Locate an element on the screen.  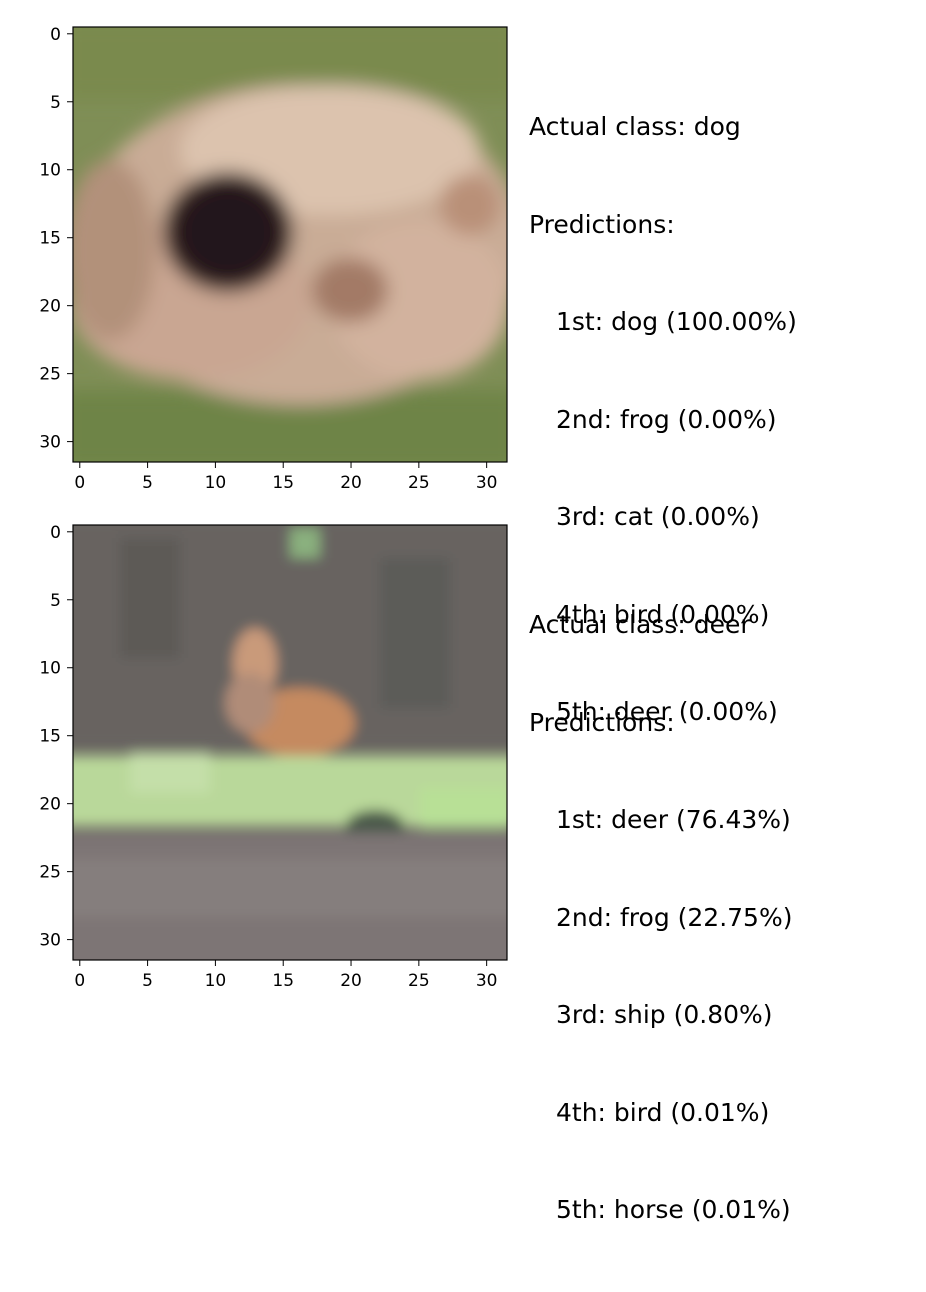
prediction-item: 3rd: cat (0.00%) is located at coordinates (658, 516).